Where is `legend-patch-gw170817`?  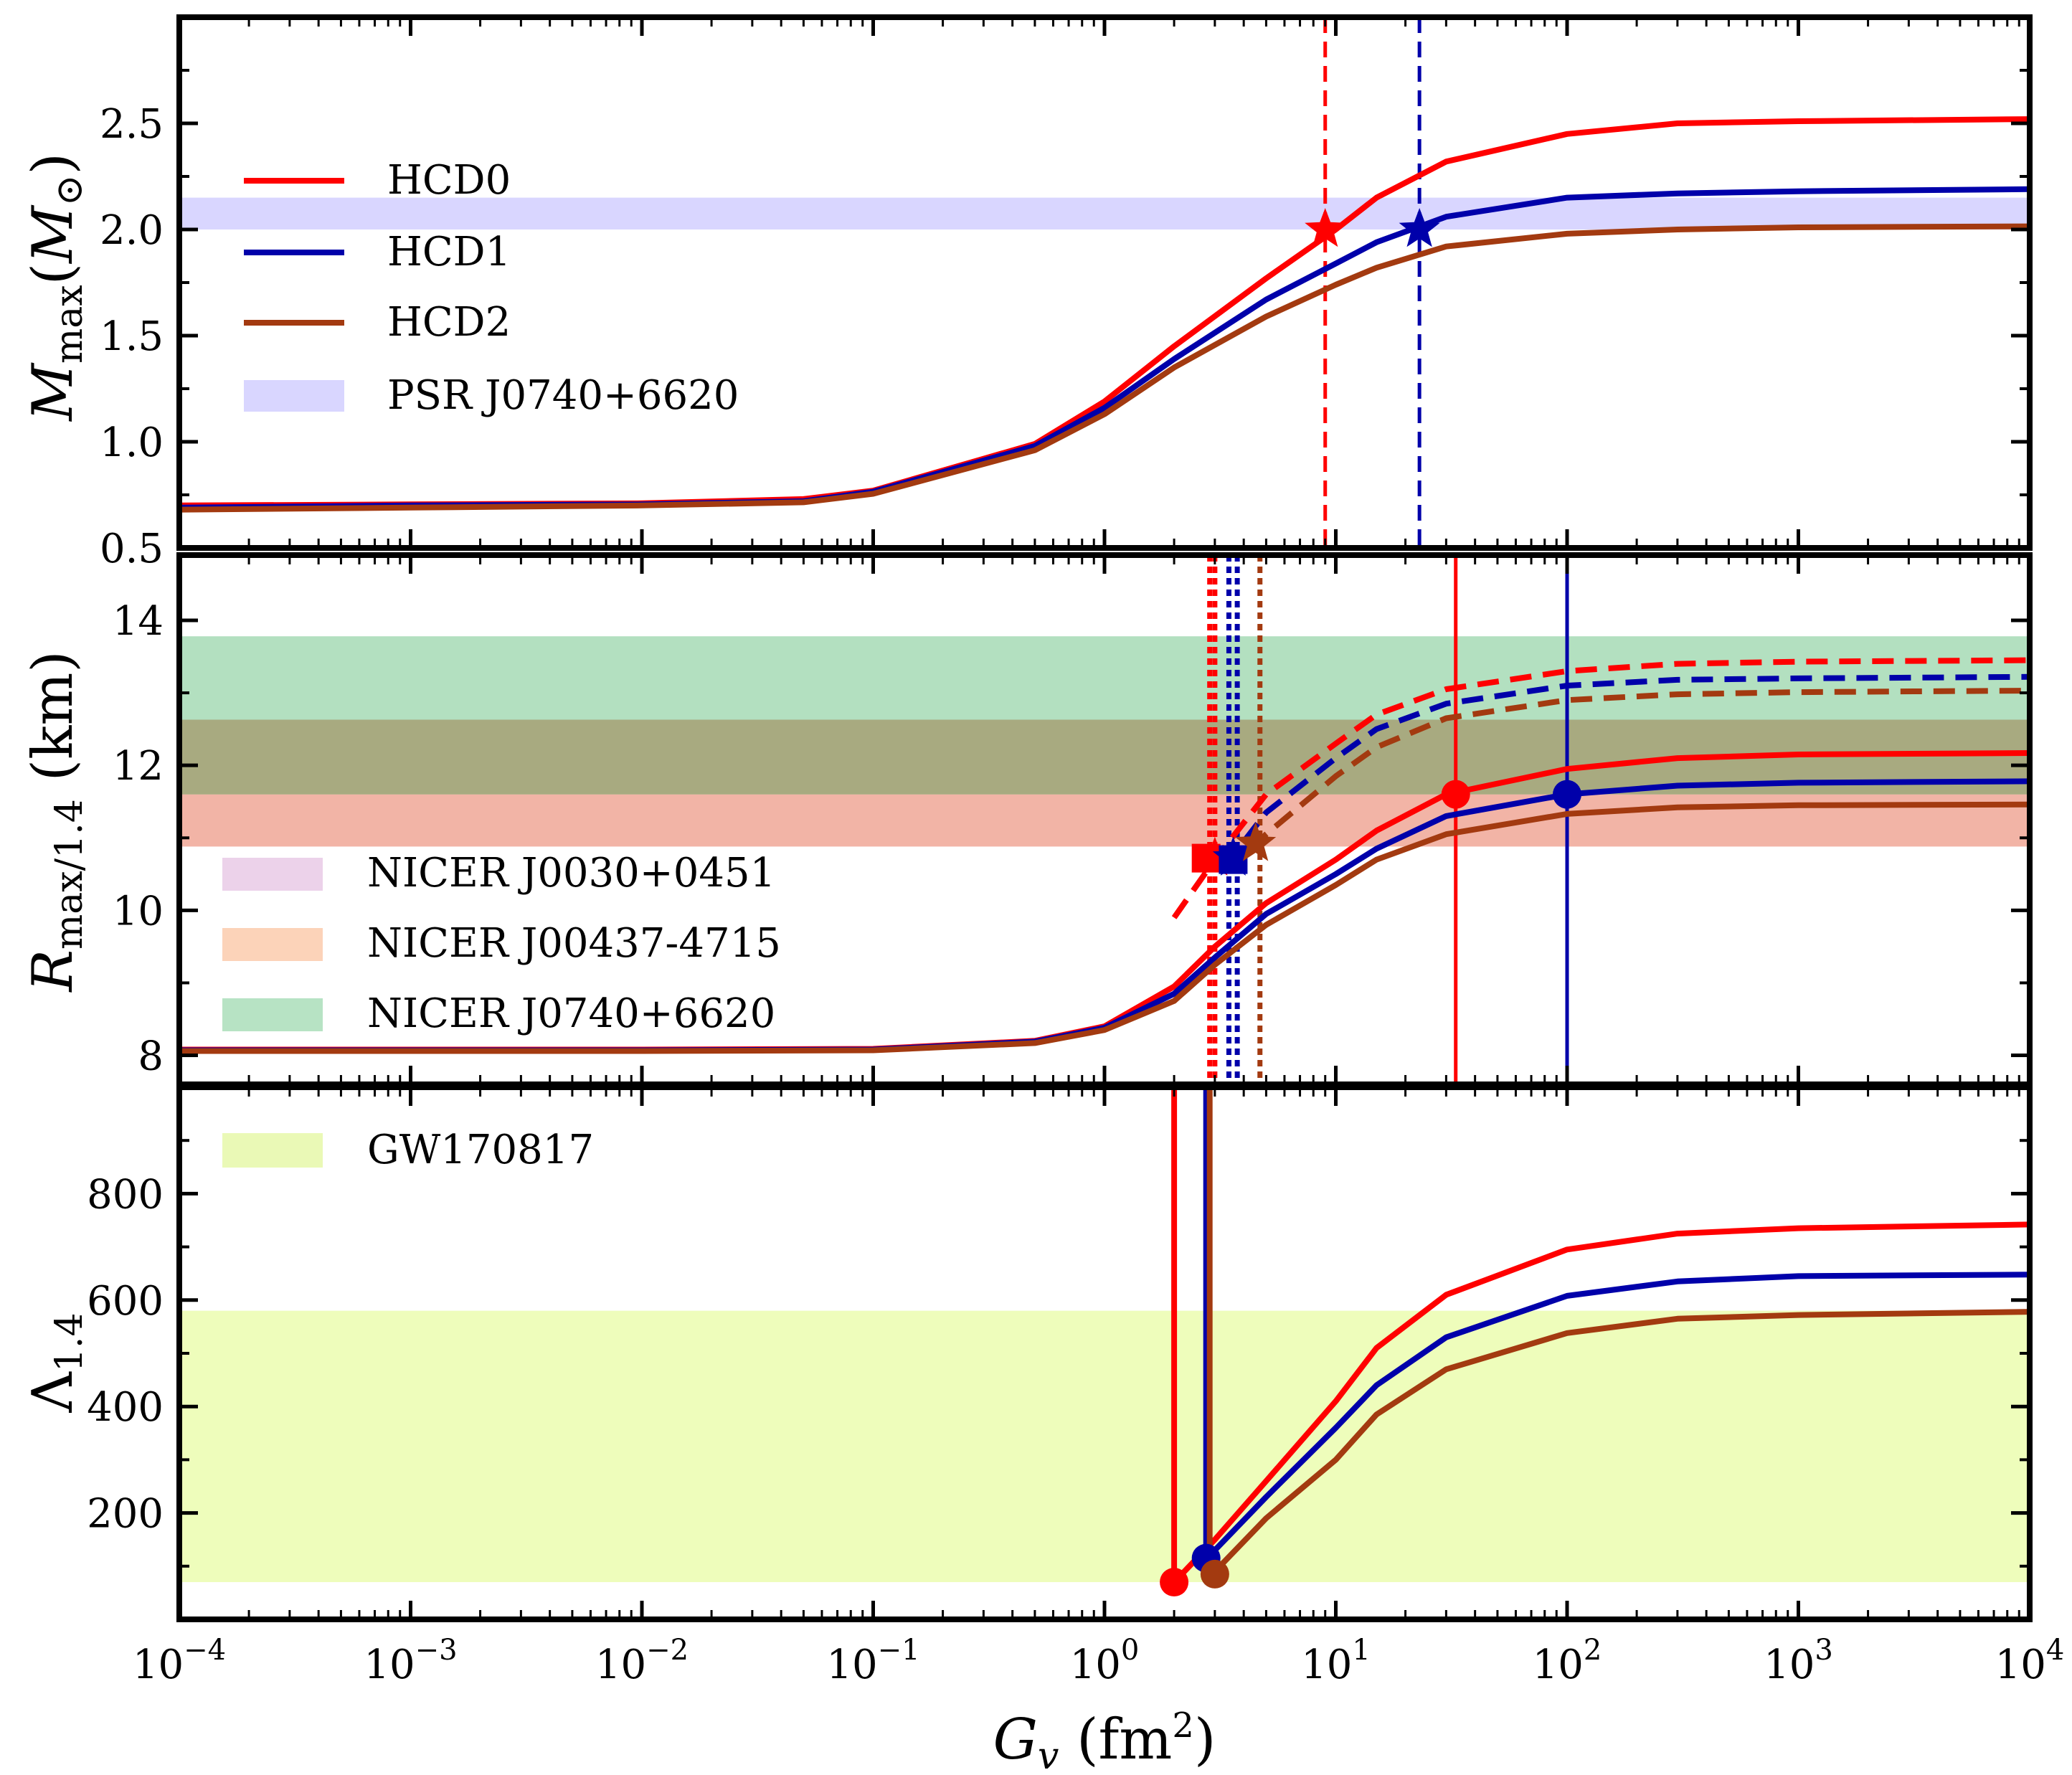 legend-patch-gw170817 is located at coordinates (272, 1150).